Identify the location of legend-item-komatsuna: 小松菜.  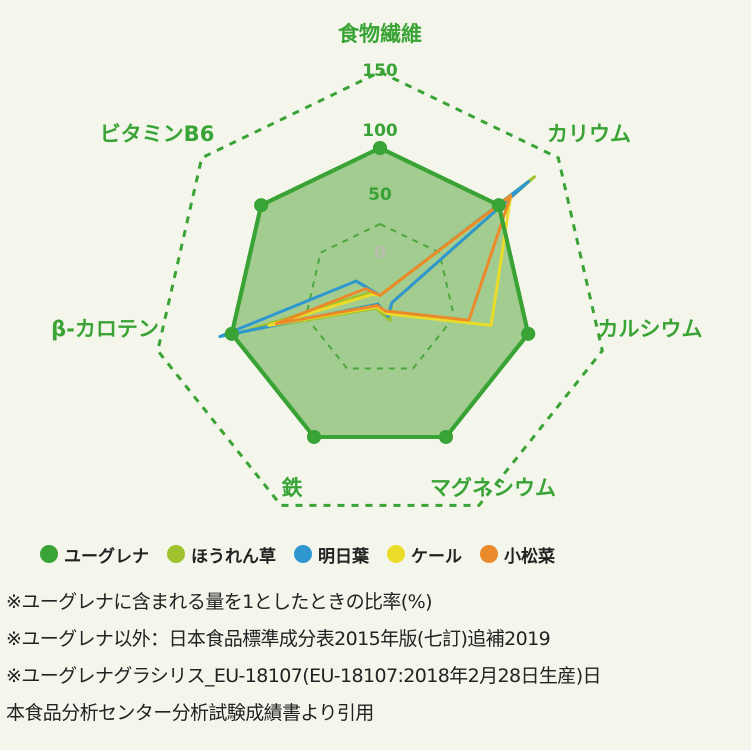
(517, 554).